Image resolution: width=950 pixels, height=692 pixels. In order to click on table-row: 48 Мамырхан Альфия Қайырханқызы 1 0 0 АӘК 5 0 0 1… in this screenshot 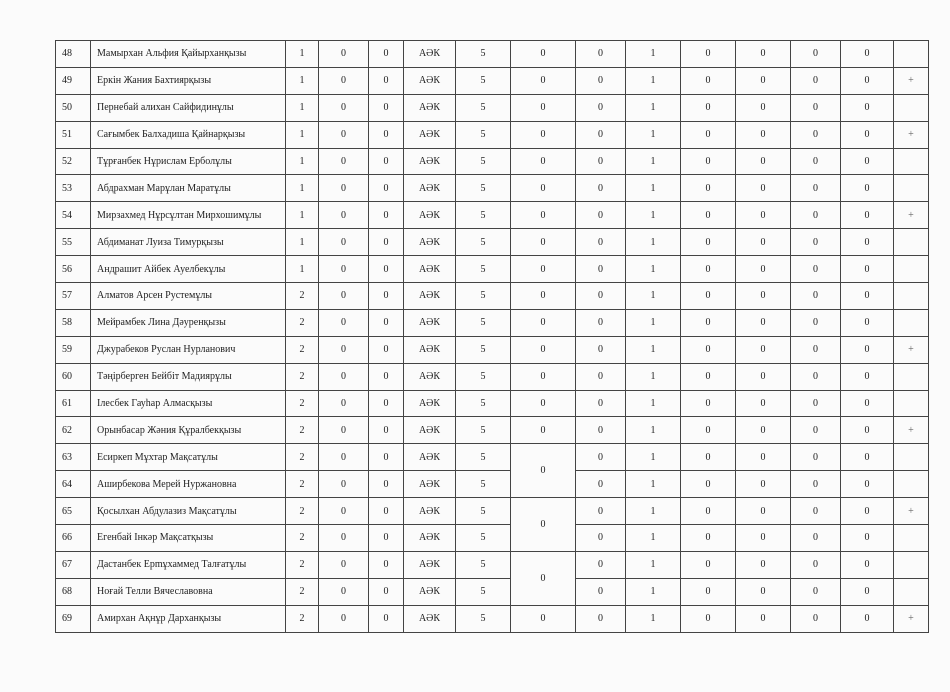, I will do `click(492, 54)`.